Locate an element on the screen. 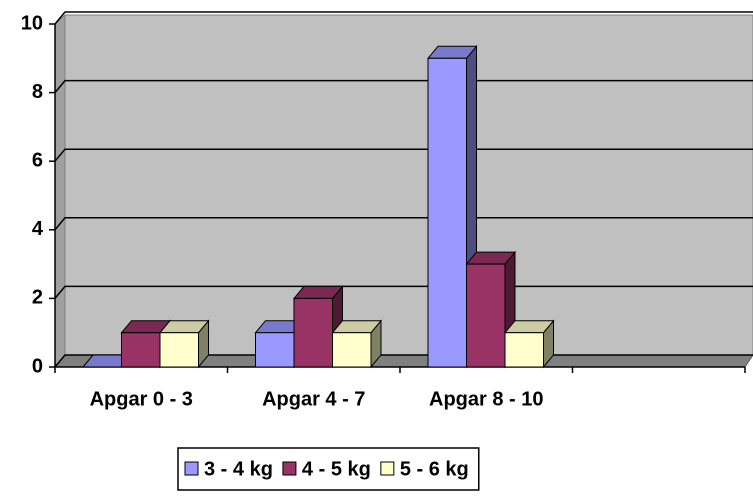 The width and height of the screenshot is (753, 498). legend-label: 3 - 4 kg is located at coordinates (238, 469).